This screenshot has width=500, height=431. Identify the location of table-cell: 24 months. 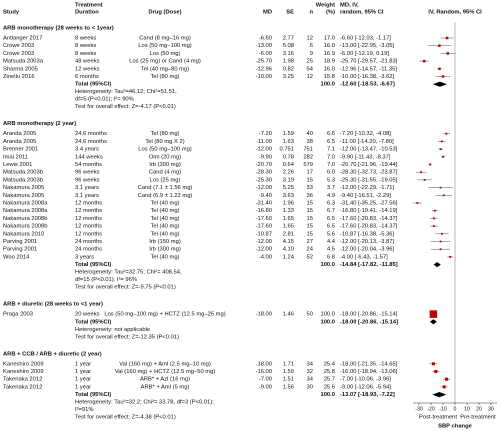
(88, 250).